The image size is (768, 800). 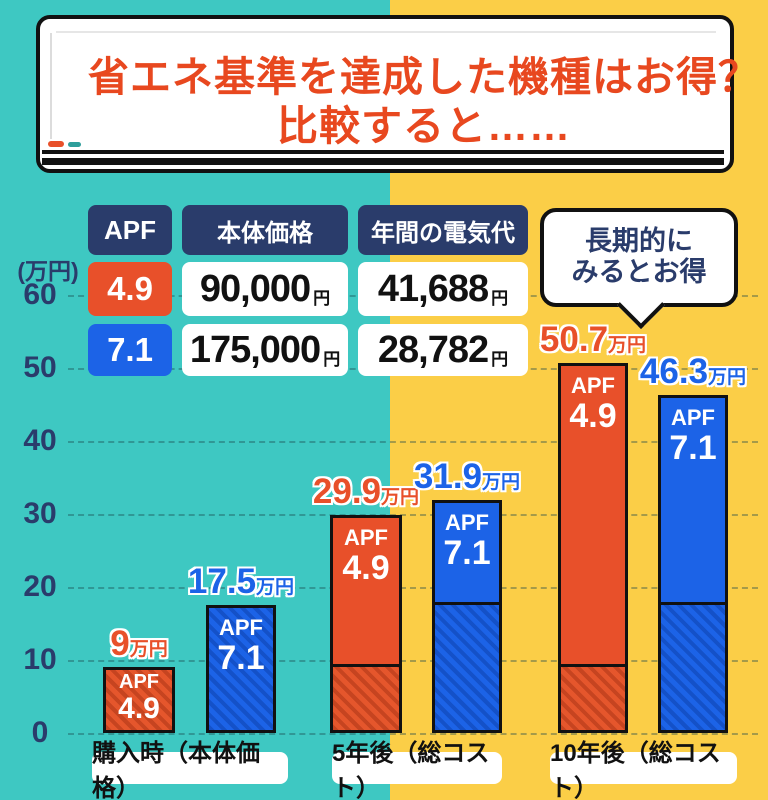 I want to click on electricity-unit-apf71: 円, so click(x=500, y=359).